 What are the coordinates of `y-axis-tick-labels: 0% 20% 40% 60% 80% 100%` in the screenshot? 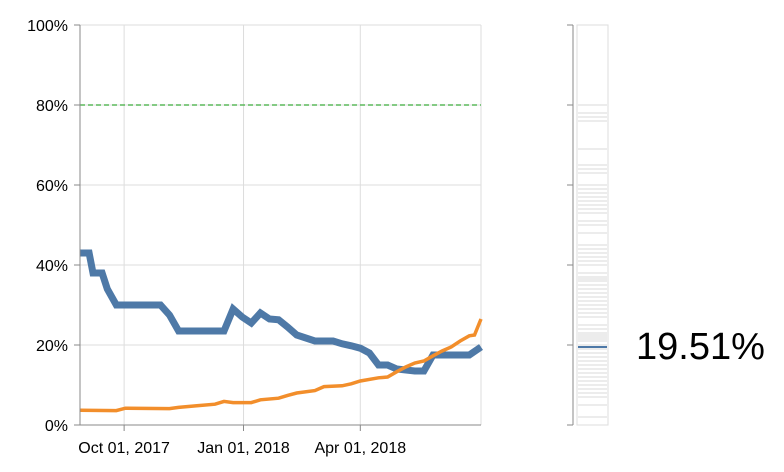 It's located at (47, 226).